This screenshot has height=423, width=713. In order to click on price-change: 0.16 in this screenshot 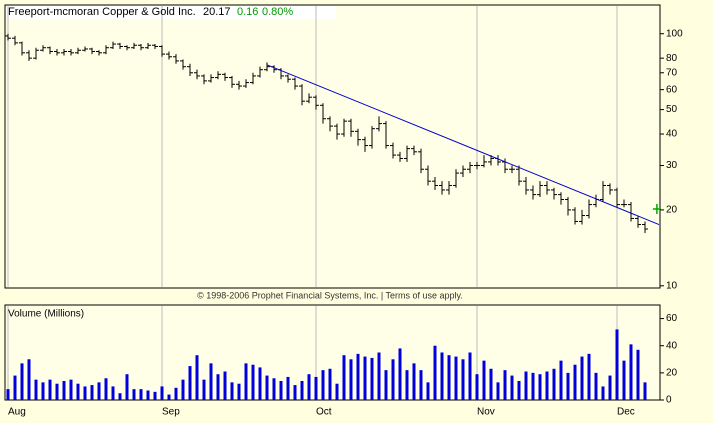, I will do `click(247, 12)`.